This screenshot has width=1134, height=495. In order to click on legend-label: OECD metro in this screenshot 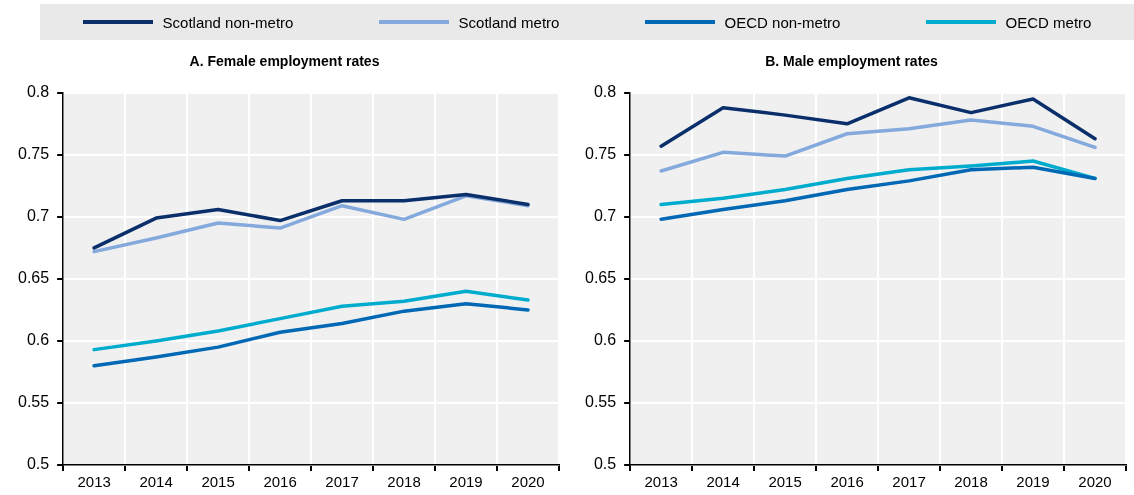, I will do `click(1048, 22)`.